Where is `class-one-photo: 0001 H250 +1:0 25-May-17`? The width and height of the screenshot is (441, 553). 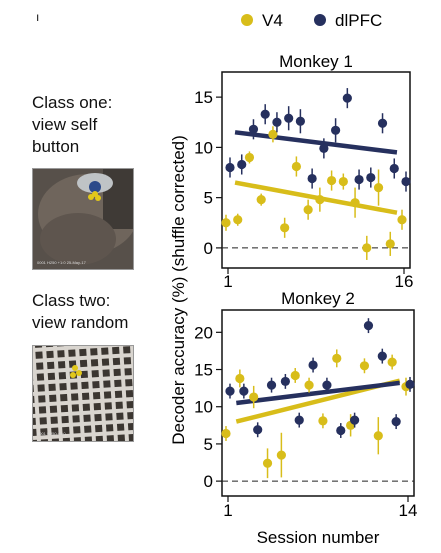 class-one-photo: 0001 H250 +1:0 25-May-17 is located at coordinates (83, 219).